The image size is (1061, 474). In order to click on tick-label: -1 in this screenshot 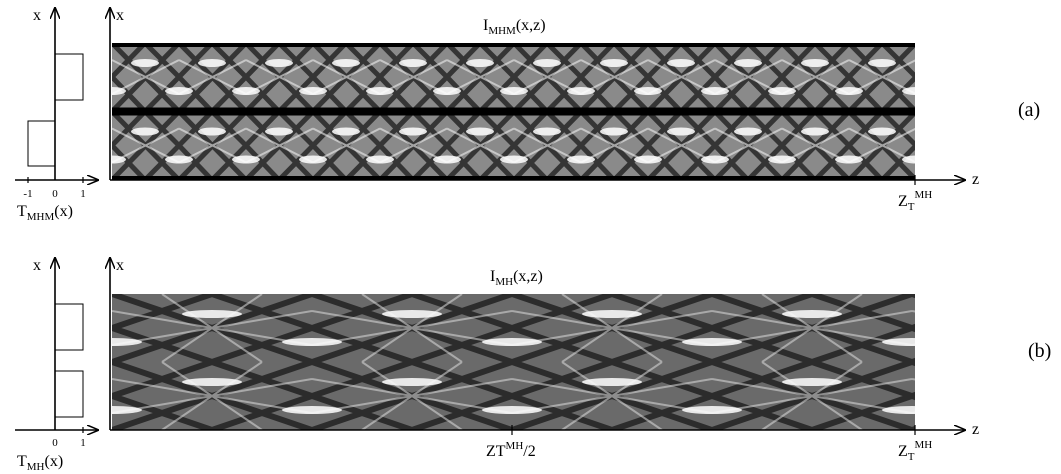, I will do `click(27, 194)`.